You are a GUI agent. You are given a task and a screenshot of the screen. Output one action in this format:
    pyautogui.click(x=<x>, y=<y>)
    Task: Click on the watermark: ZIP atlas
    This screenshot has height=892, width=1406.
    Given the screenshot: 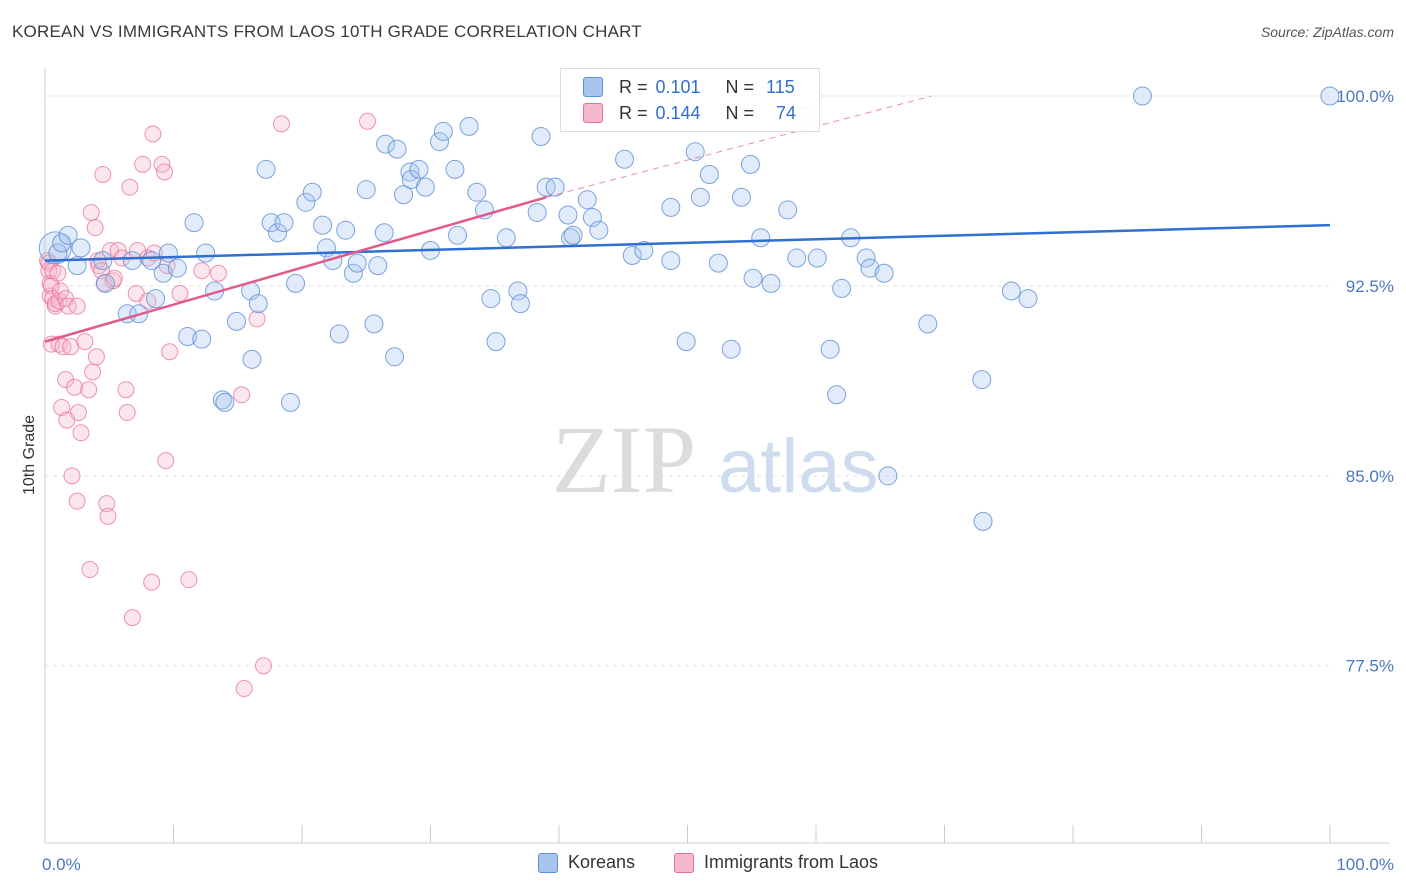 What is the action you would take?
    pyautogui.click(x=715, y=459)
    